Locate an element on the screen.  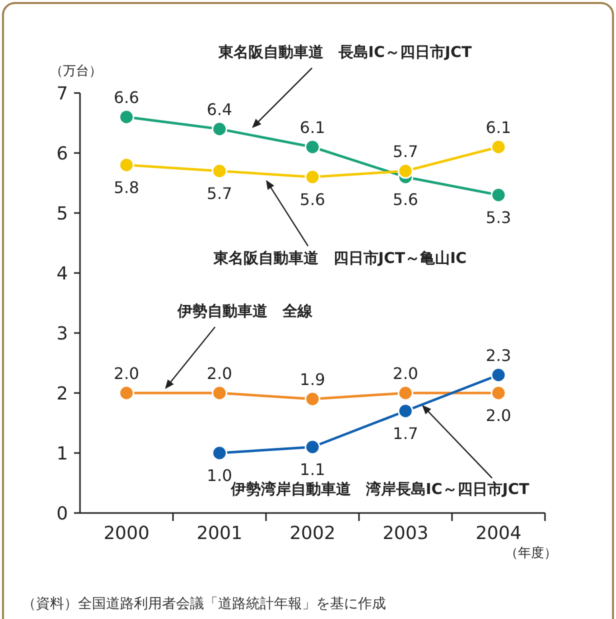
series-label: 伊勢湾岸自動車道 湾岸長島IC～四日市JCT is located at coordinates (380, 489).